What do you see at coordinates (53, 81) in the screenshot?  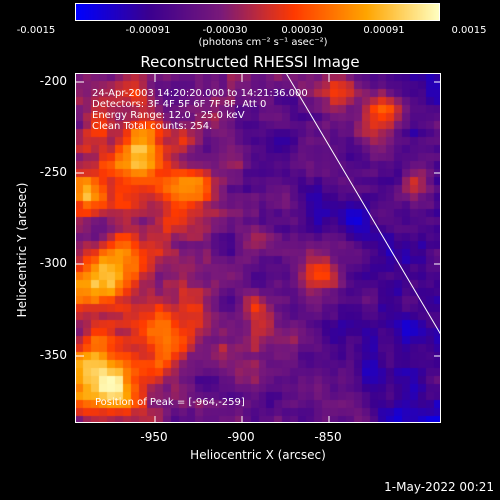 I see `y-tick-label: -200` at bounding box center [53, 81].